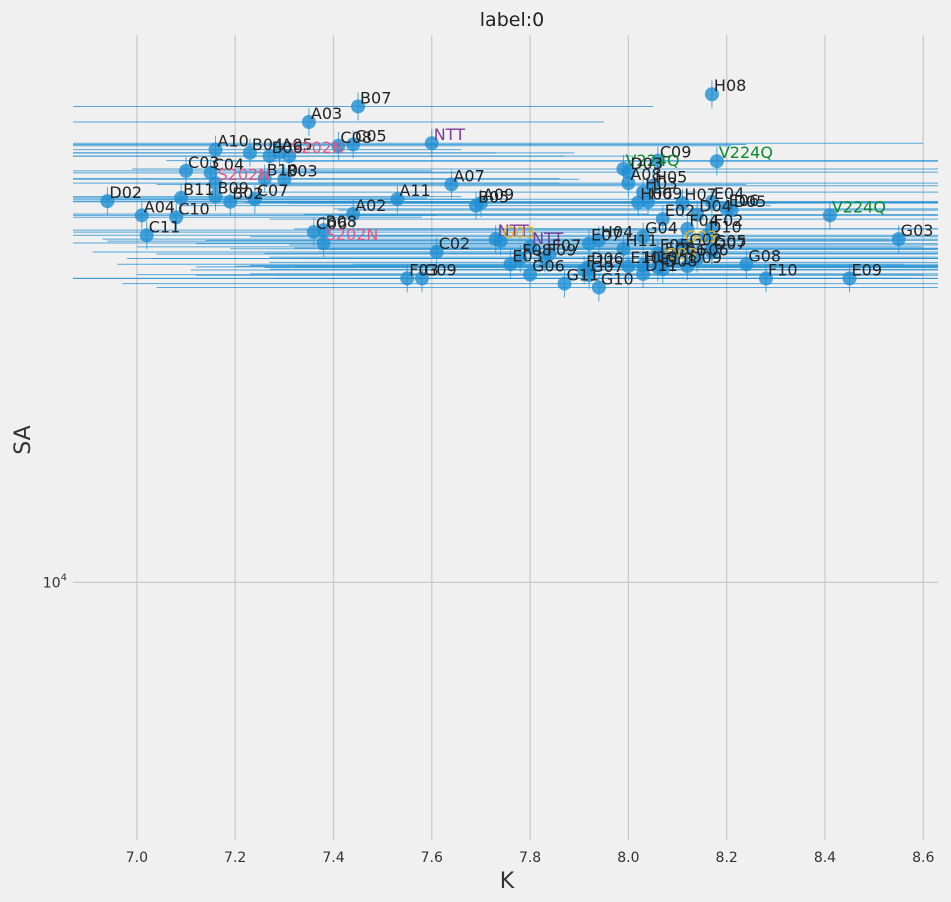  What do you see at coordinates (661, 228) in the screenshot?
I see `point-label: G04` at bounding box center [661, 228].